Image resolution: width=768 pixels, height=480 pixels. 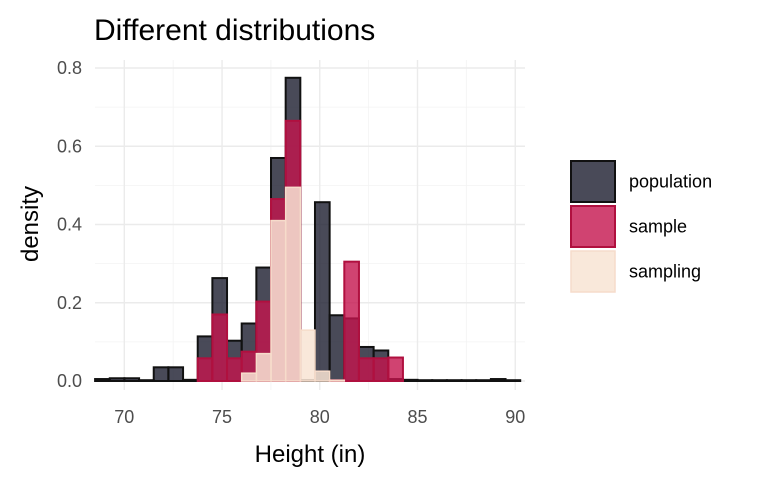 I want to click on y-axis-ticks: 0.0 0.2 0.4 0.6 0.8, so click(x=69, y=224).